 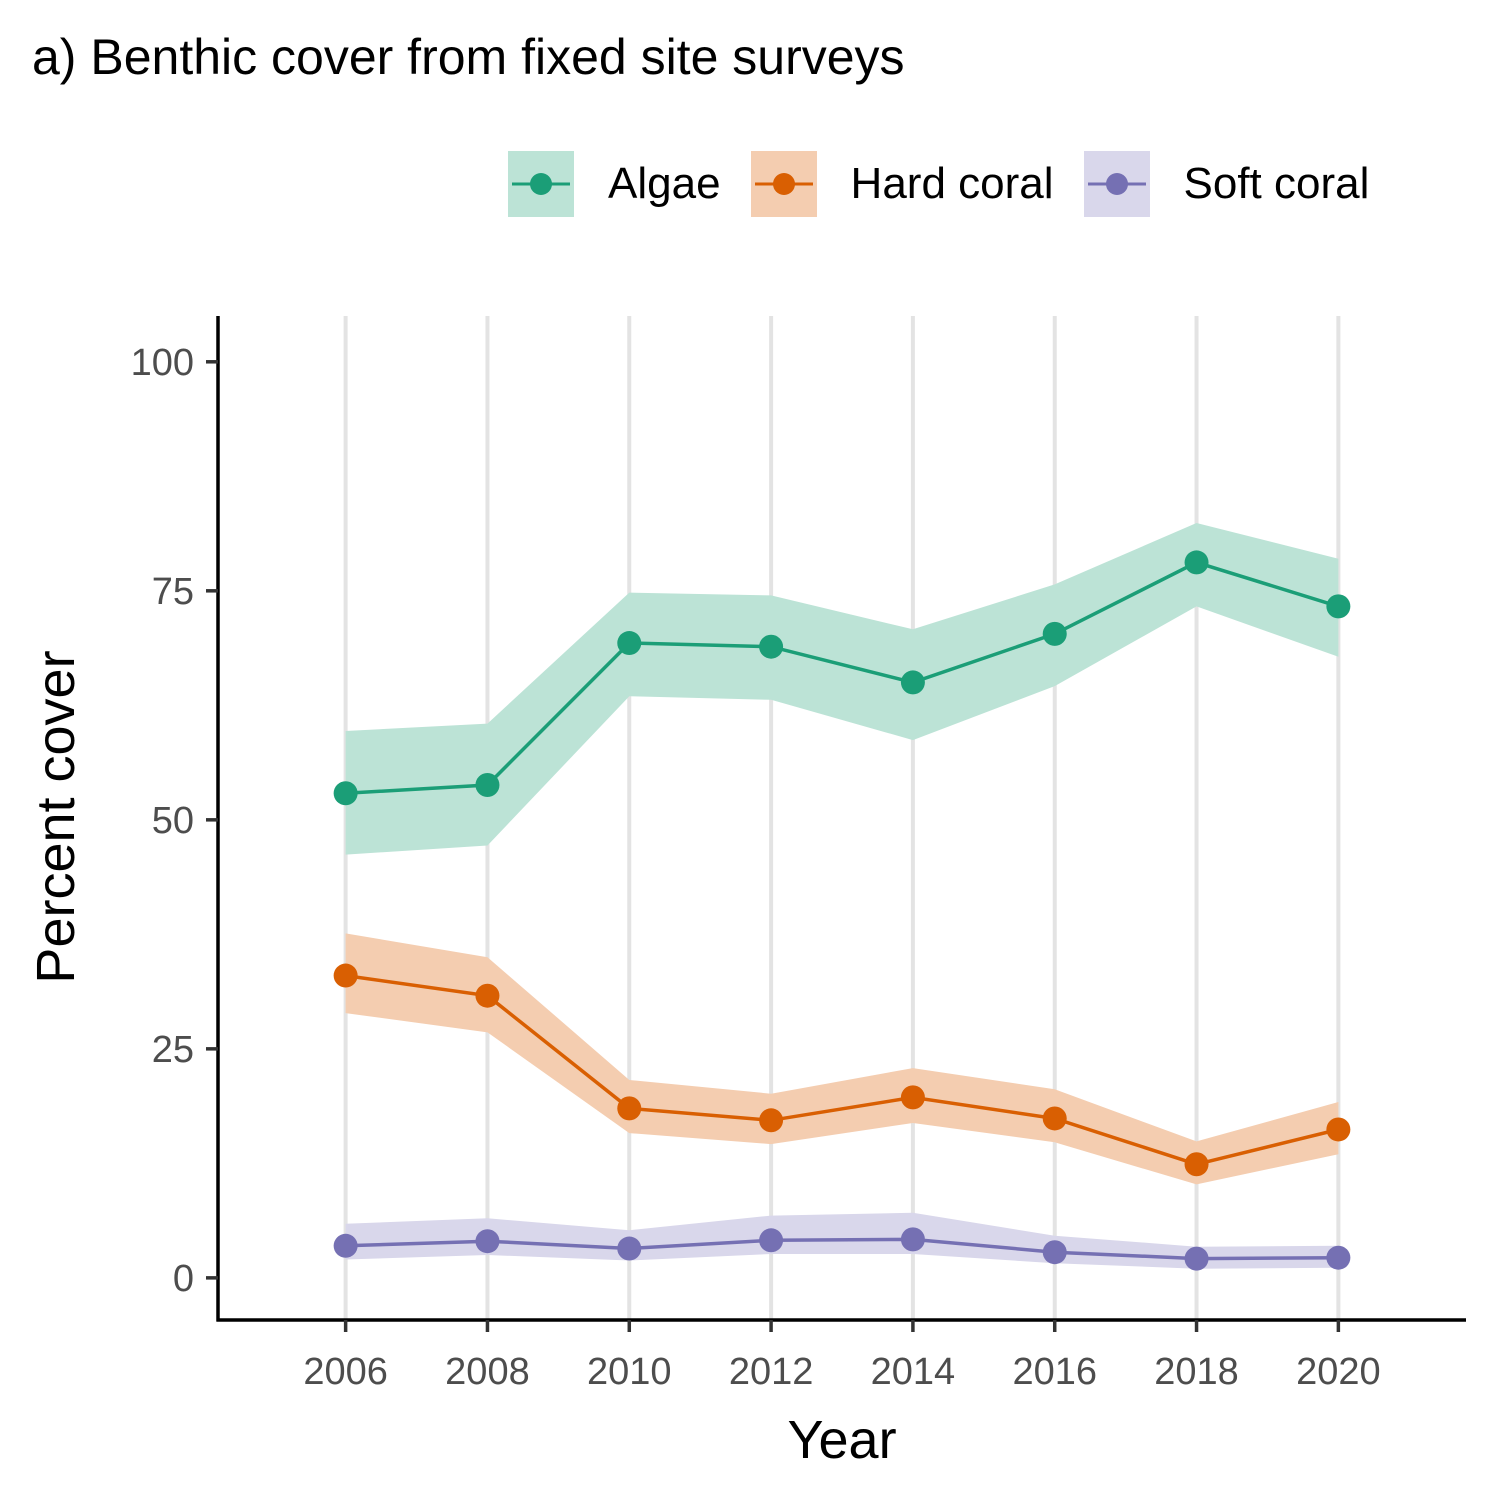 I want to click on point-algae-2006, so click(x=345, y=793).